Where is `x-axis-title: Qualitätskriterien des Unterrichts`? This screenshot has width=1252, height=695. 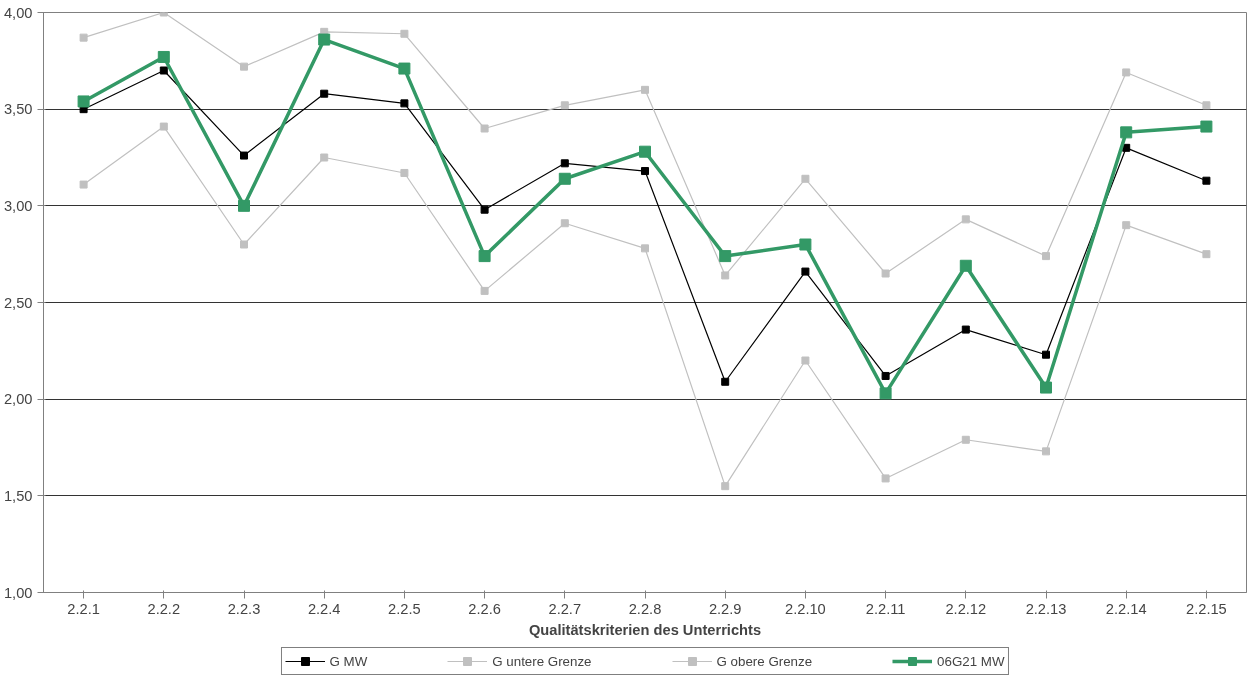 x-axis-title: Qualitätskriterien des Unterrichts is located at coordinates (645, 629).